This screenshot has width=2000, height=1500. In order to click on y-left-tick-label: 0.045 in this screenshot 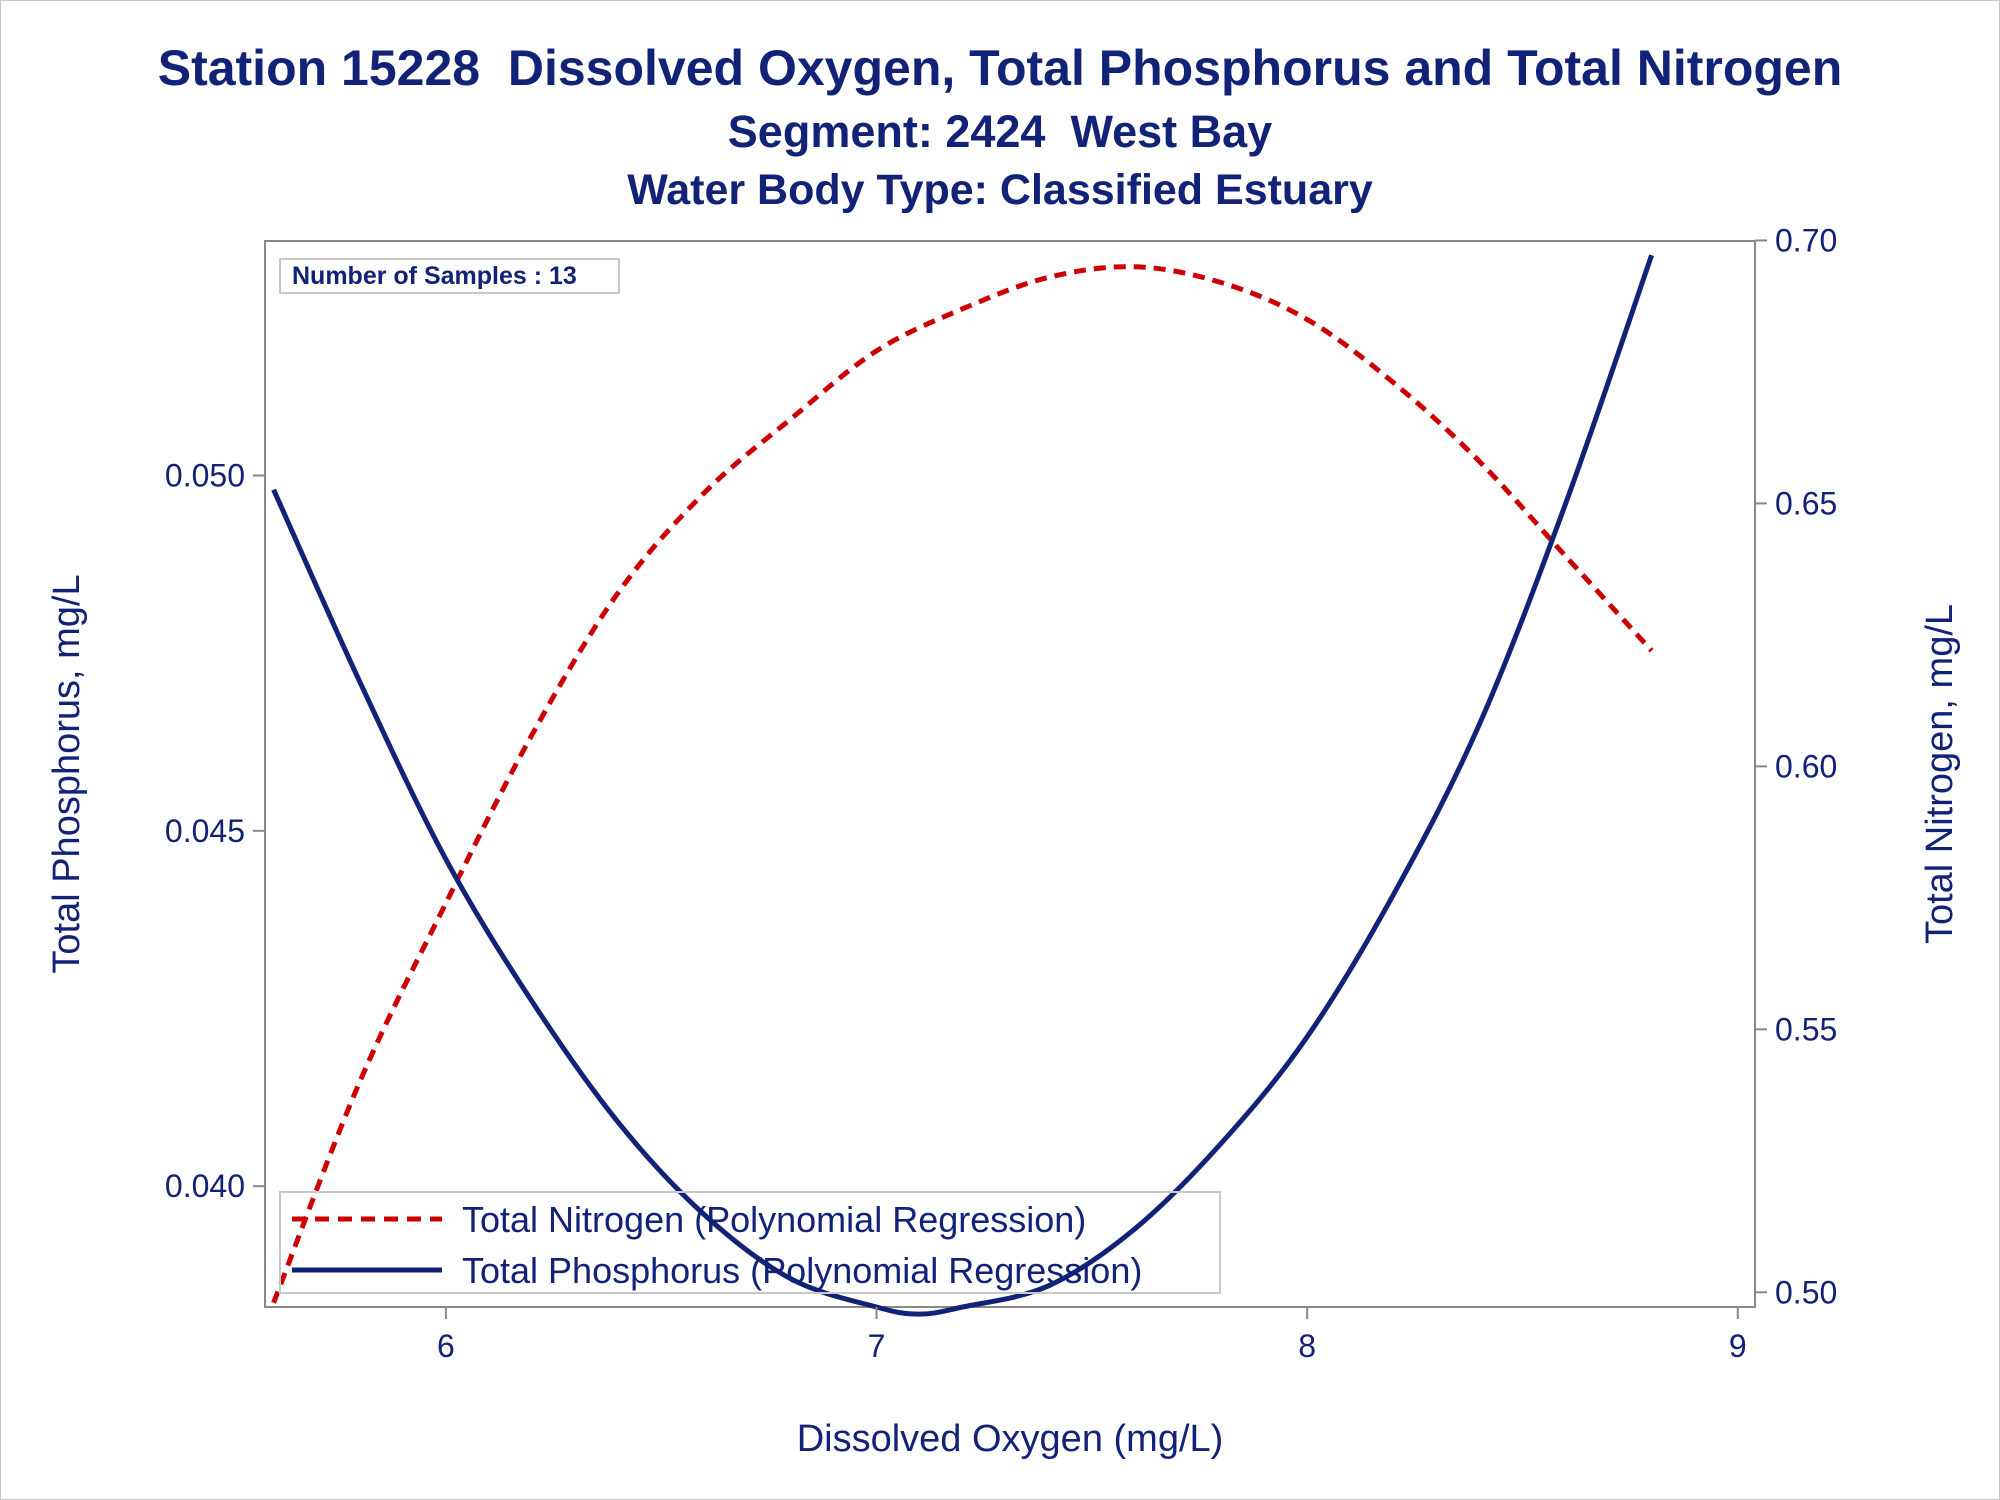, I will do `click(205, 831)`.